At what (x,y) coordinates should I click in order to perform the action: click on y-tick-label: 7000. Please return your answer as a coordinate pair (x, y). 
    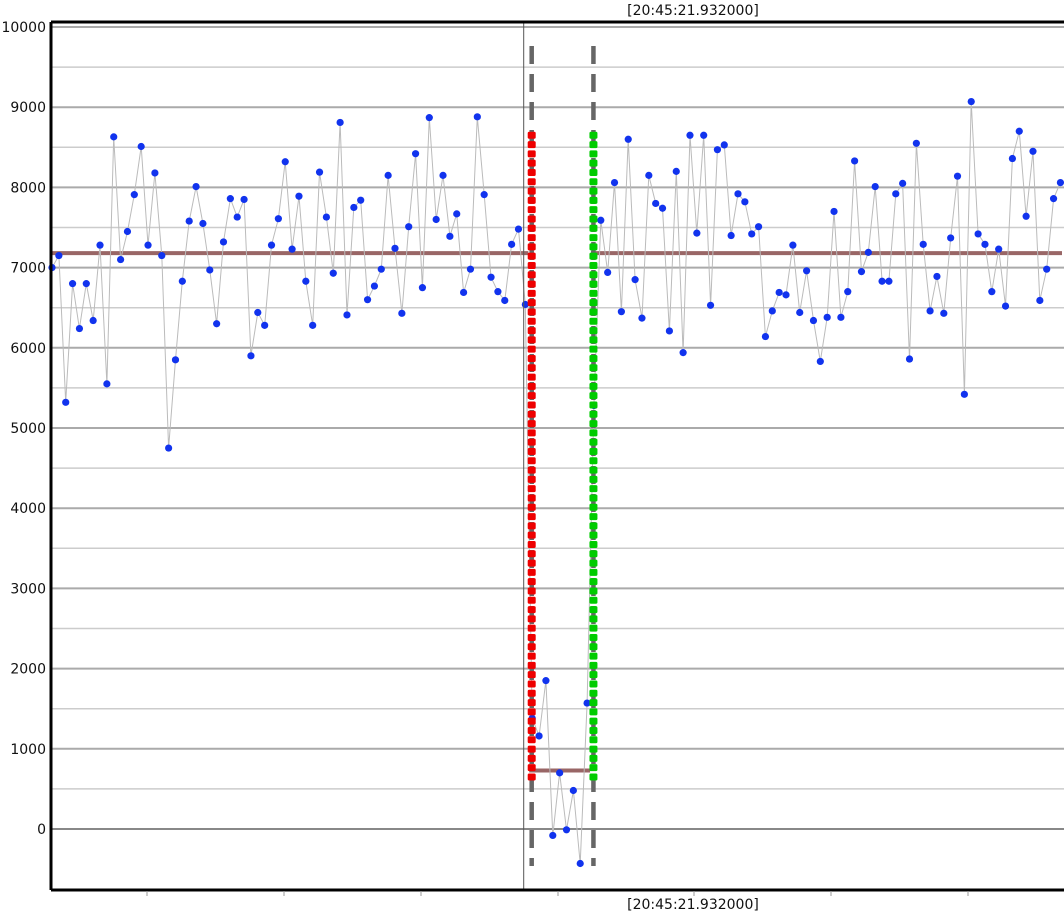
    Looking at the image, I should click on (28, 269).